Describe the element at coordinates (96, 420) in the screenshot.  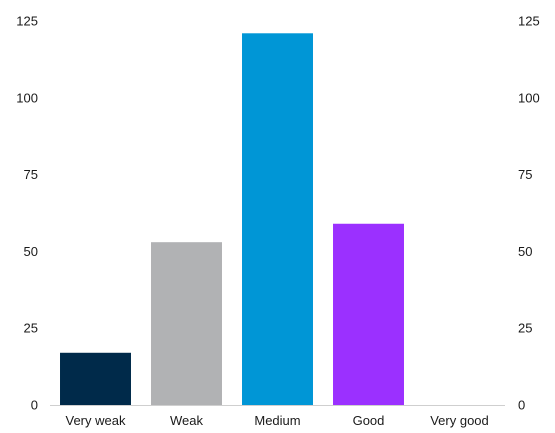
I see `x-tick-very-weak: Very weak` at that location.